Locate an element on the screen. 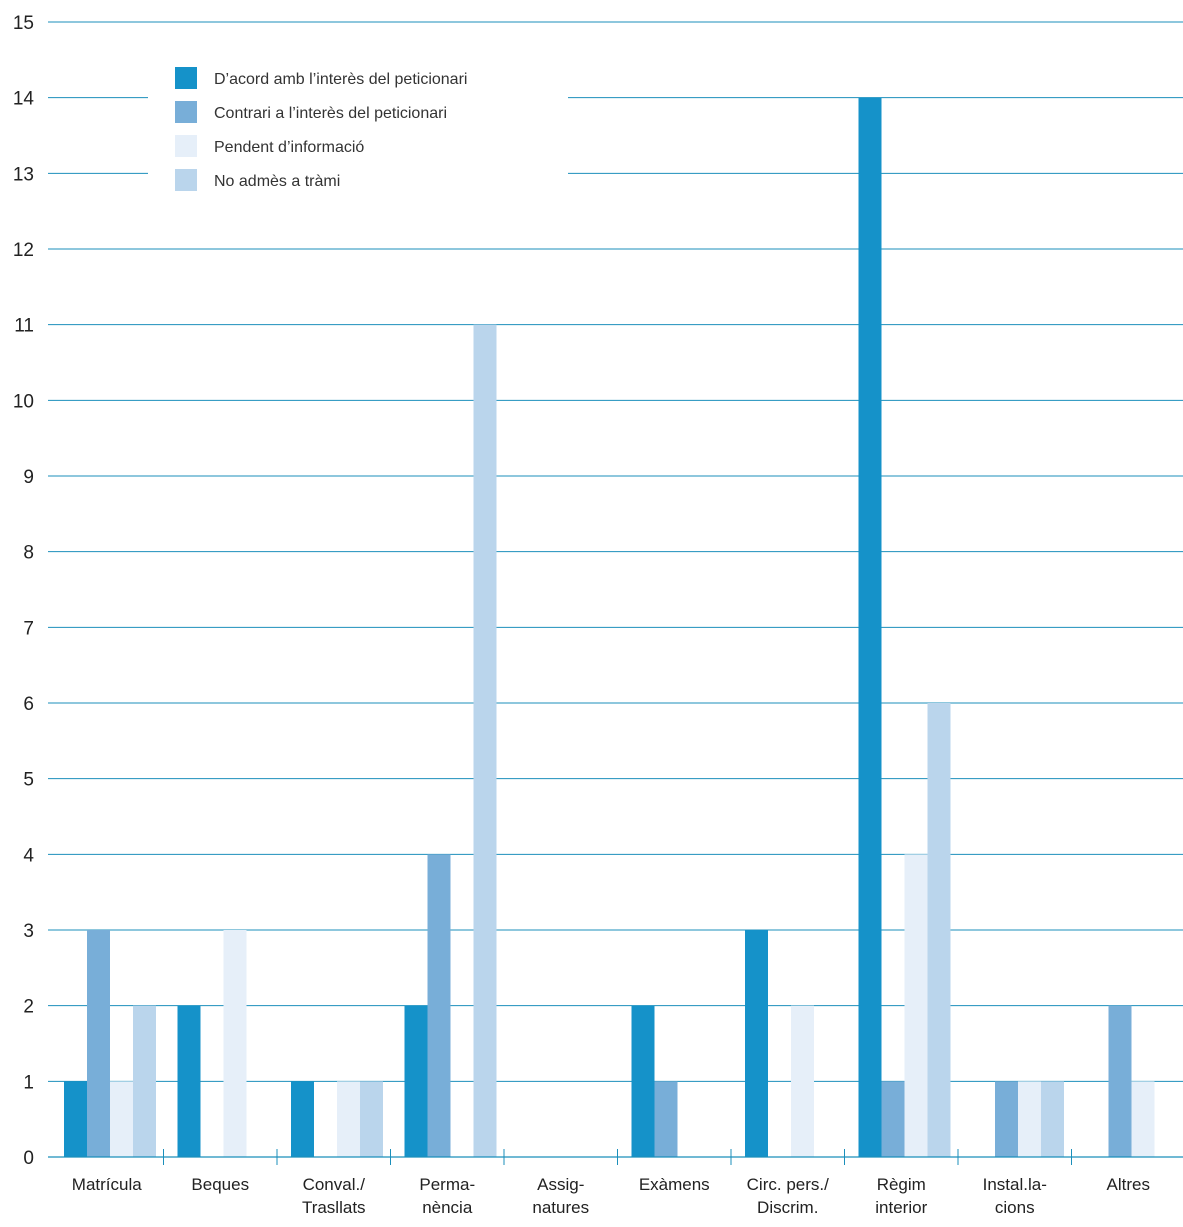 Image resolution: width=1183 pixels, height=1227 pixels. legend-label: Contrari a l’interès del peticionari is located at coordinates (330, 113).